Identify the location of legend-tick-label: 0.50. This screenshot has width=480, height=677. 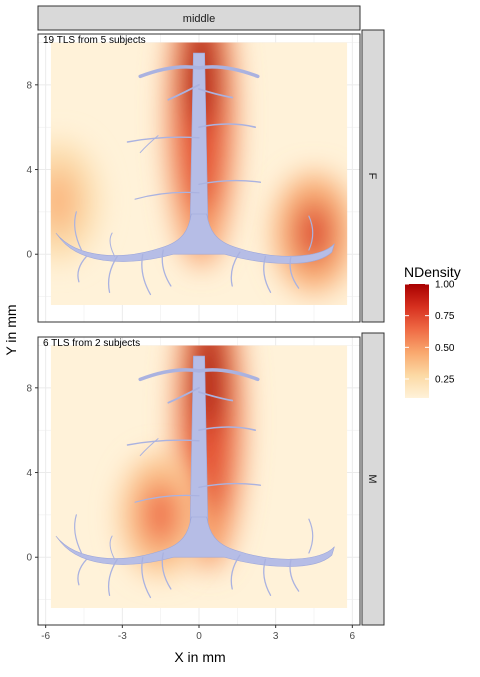
(445, 348).